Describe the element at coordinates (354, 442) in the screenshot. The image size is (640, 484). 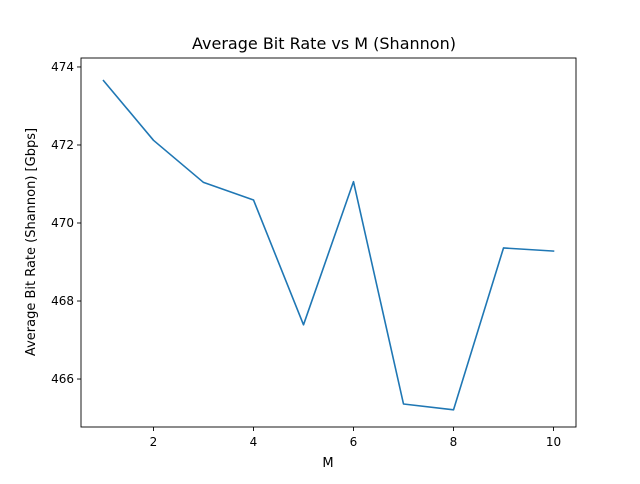
I see `x-tick-label: 6` at that location.